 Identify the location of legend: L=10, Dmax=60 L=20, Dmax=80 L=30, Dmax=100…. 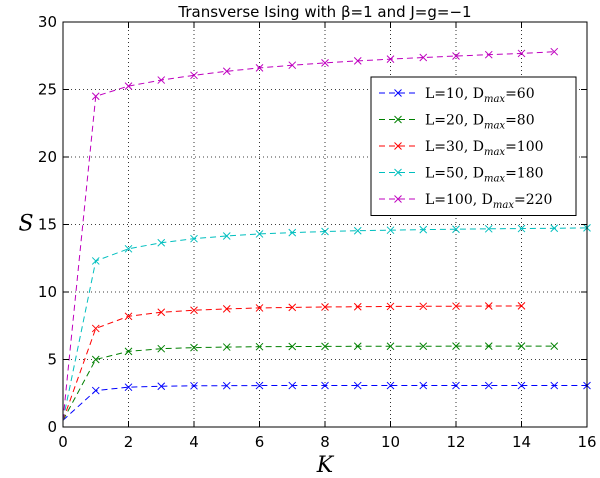
(473, 146).